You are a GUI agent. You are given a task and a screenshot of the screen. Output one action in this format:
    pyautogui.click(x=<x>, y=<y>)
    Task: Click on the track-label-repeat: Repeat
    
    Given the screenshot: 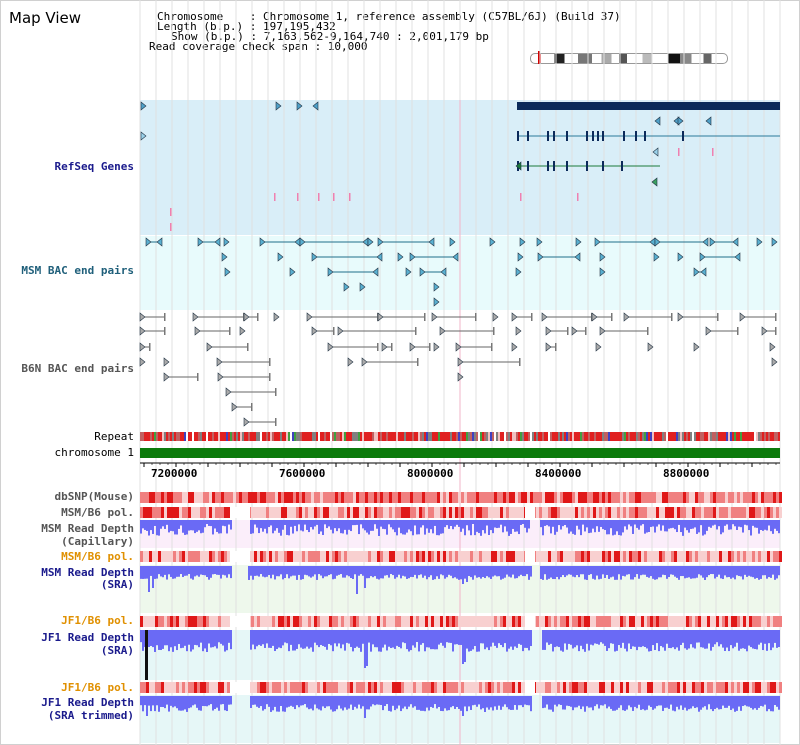 What is the action you would take?
    pyautogui.click(x=114, y=436)
    